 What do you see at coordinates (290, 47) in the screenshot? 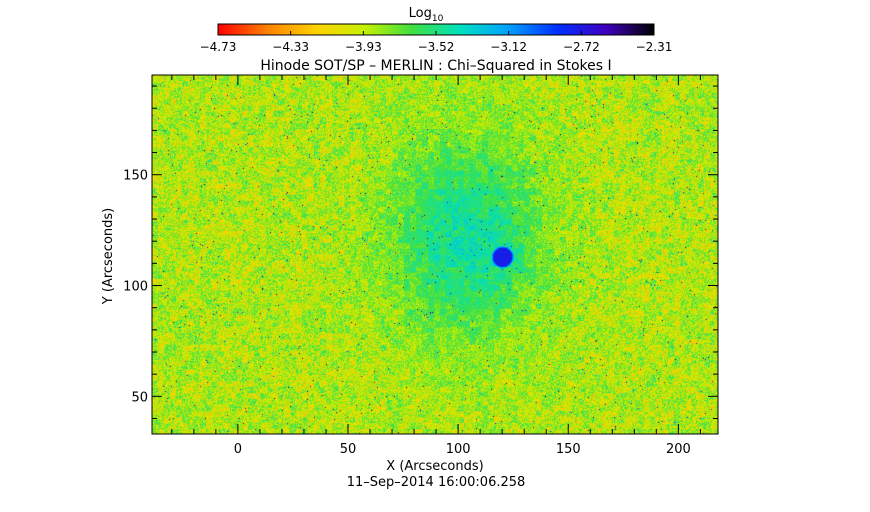
I see `colorbar-tick-label: −4.33` at bounding box center [290, 47].